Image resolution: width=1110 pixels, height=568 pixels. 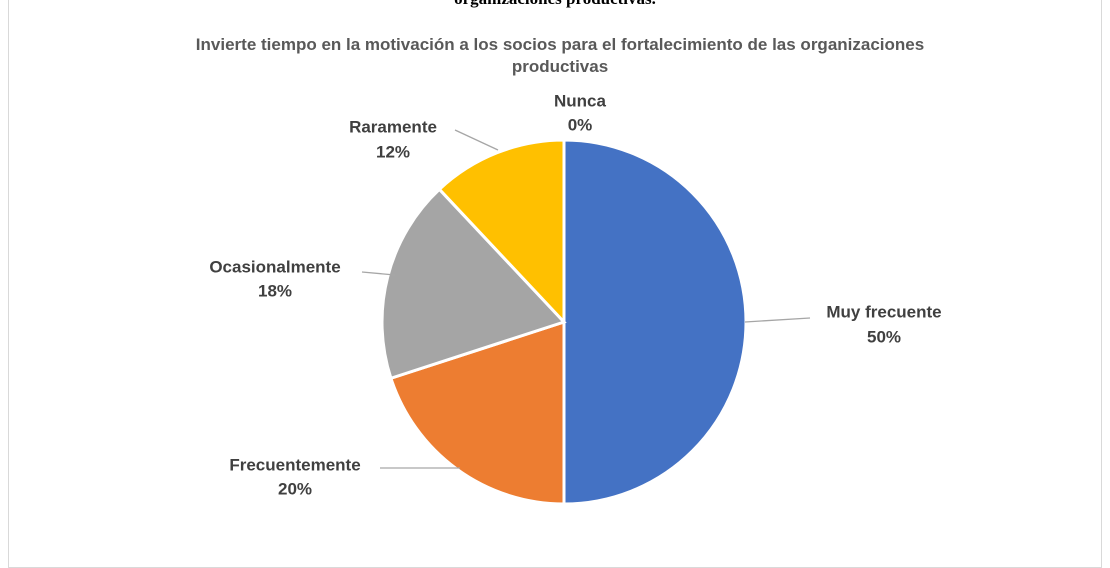 What do you see at coordinates (580, 100) in the screenshot?
I see `slice-label: Nunca` at bounding box center [580, 100].